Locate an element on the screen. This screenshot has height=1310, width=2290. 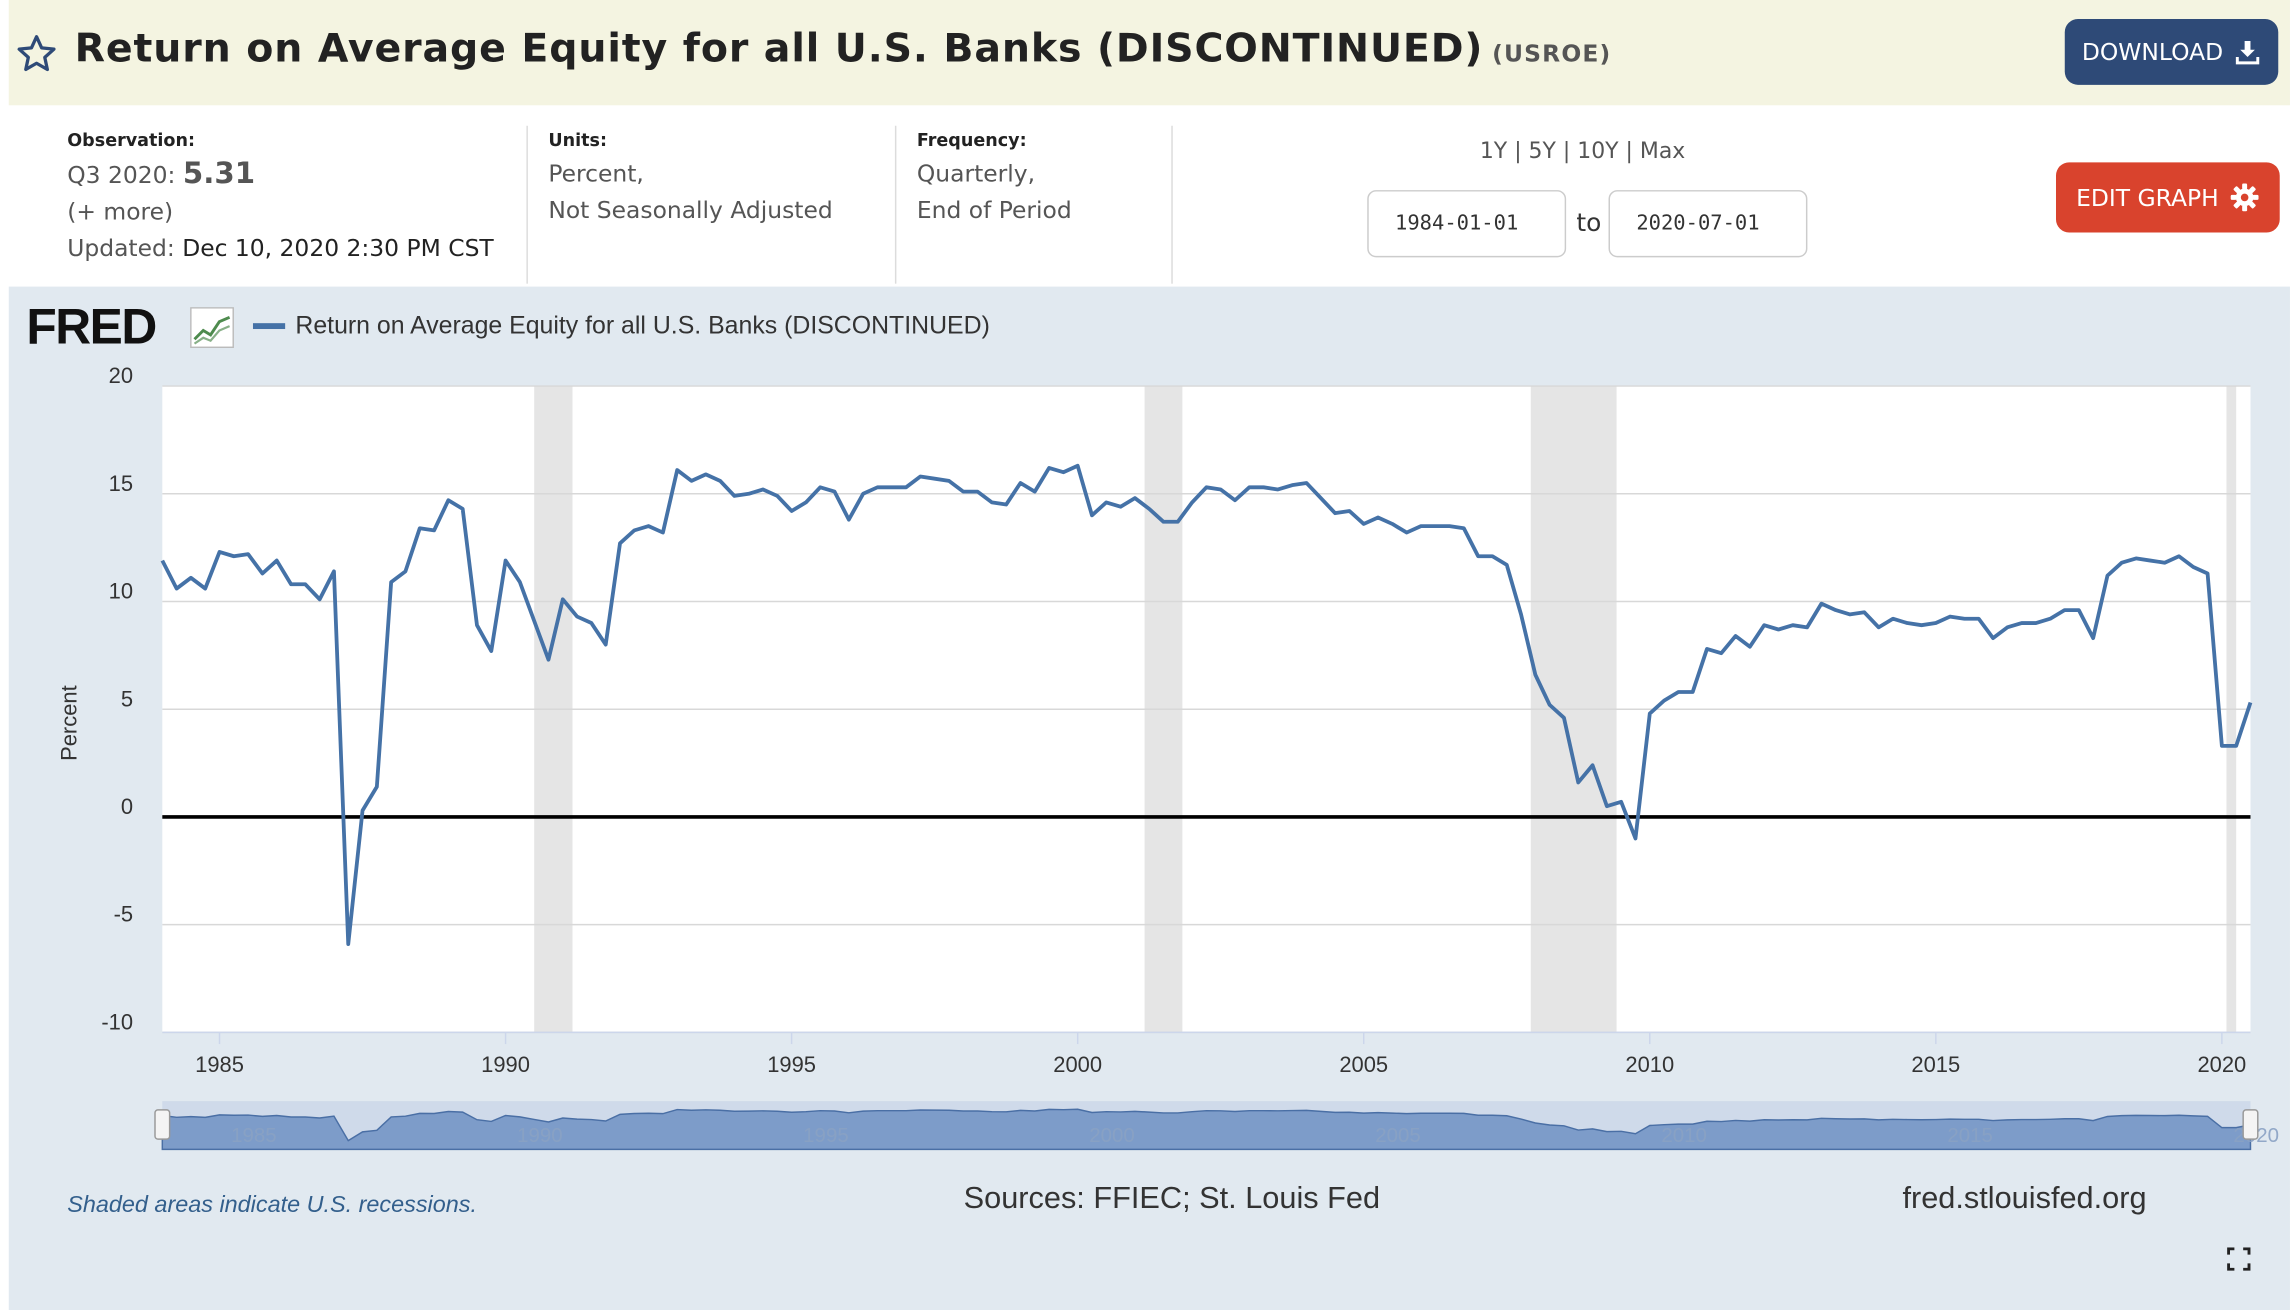
frequency-block: Frequency: Quarterly, End of Period is located at coordinates (994, 177).